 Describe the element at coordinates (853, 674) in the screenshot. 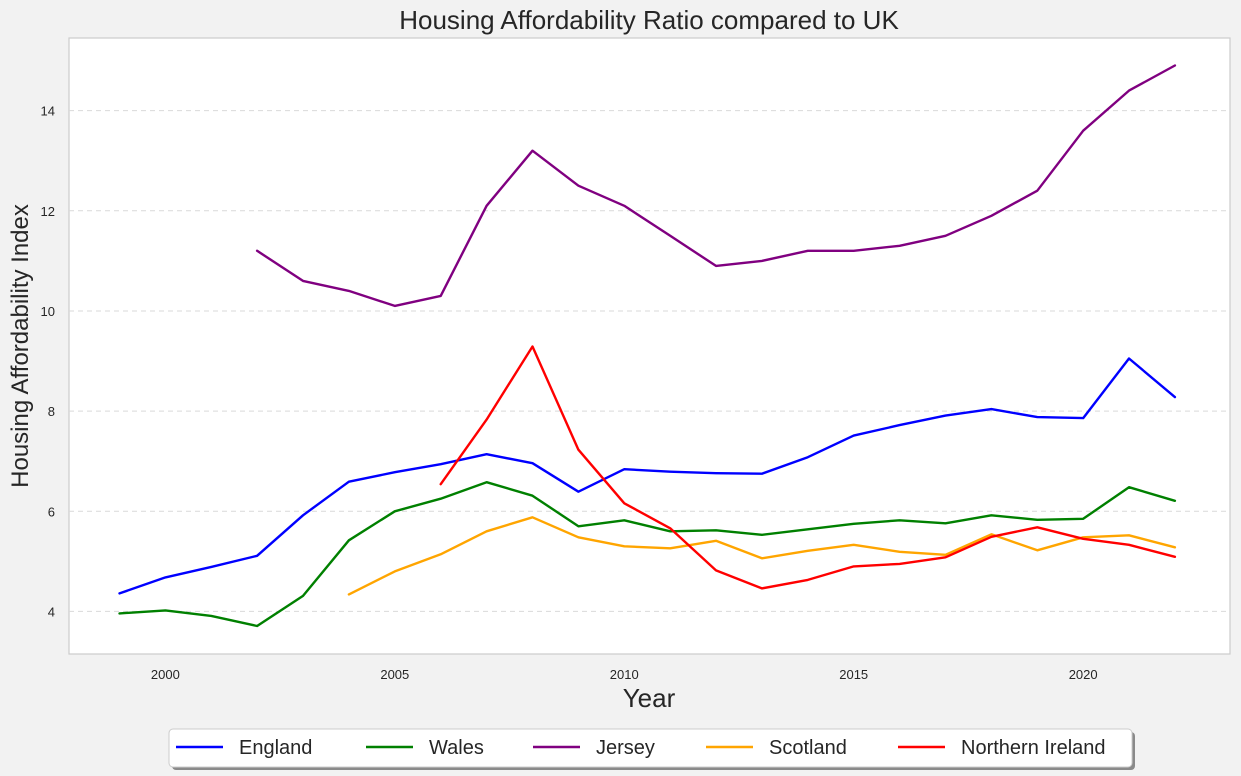

I see `x-tick-label: 2015` at that location.